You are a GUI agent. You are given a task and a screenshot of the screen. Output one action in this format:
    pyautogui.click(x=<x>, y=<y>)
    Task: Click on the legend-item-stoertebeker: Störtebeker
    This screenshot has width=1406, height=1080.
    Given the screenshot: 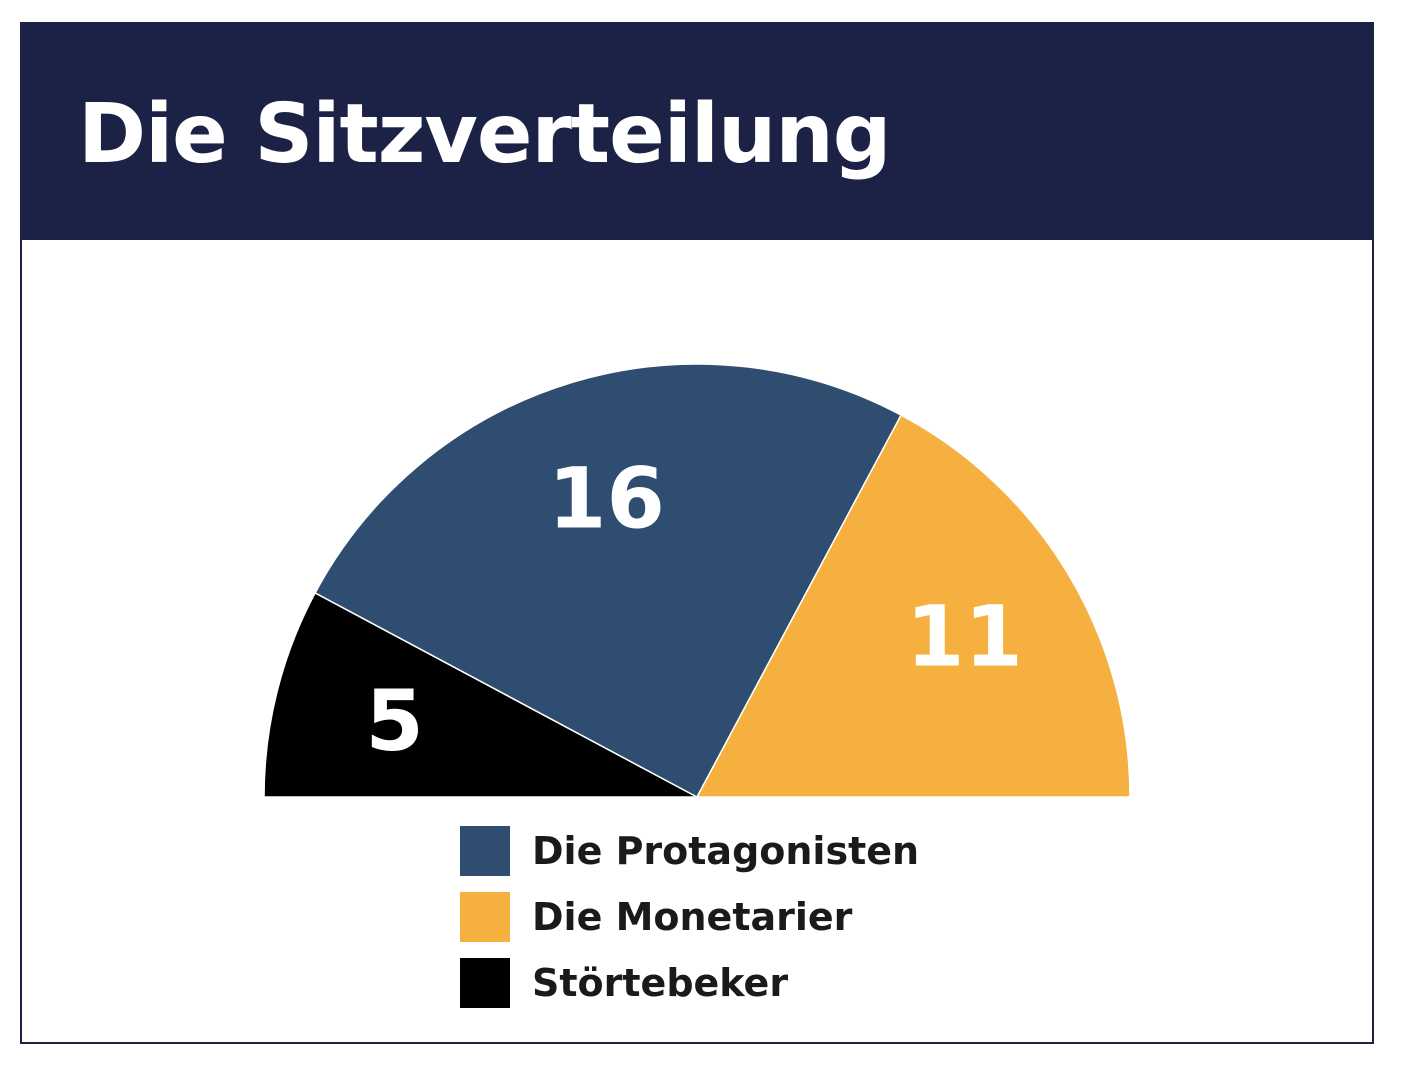 What is the action you would take?
    pyautogui.click(x=689, y=983)
    